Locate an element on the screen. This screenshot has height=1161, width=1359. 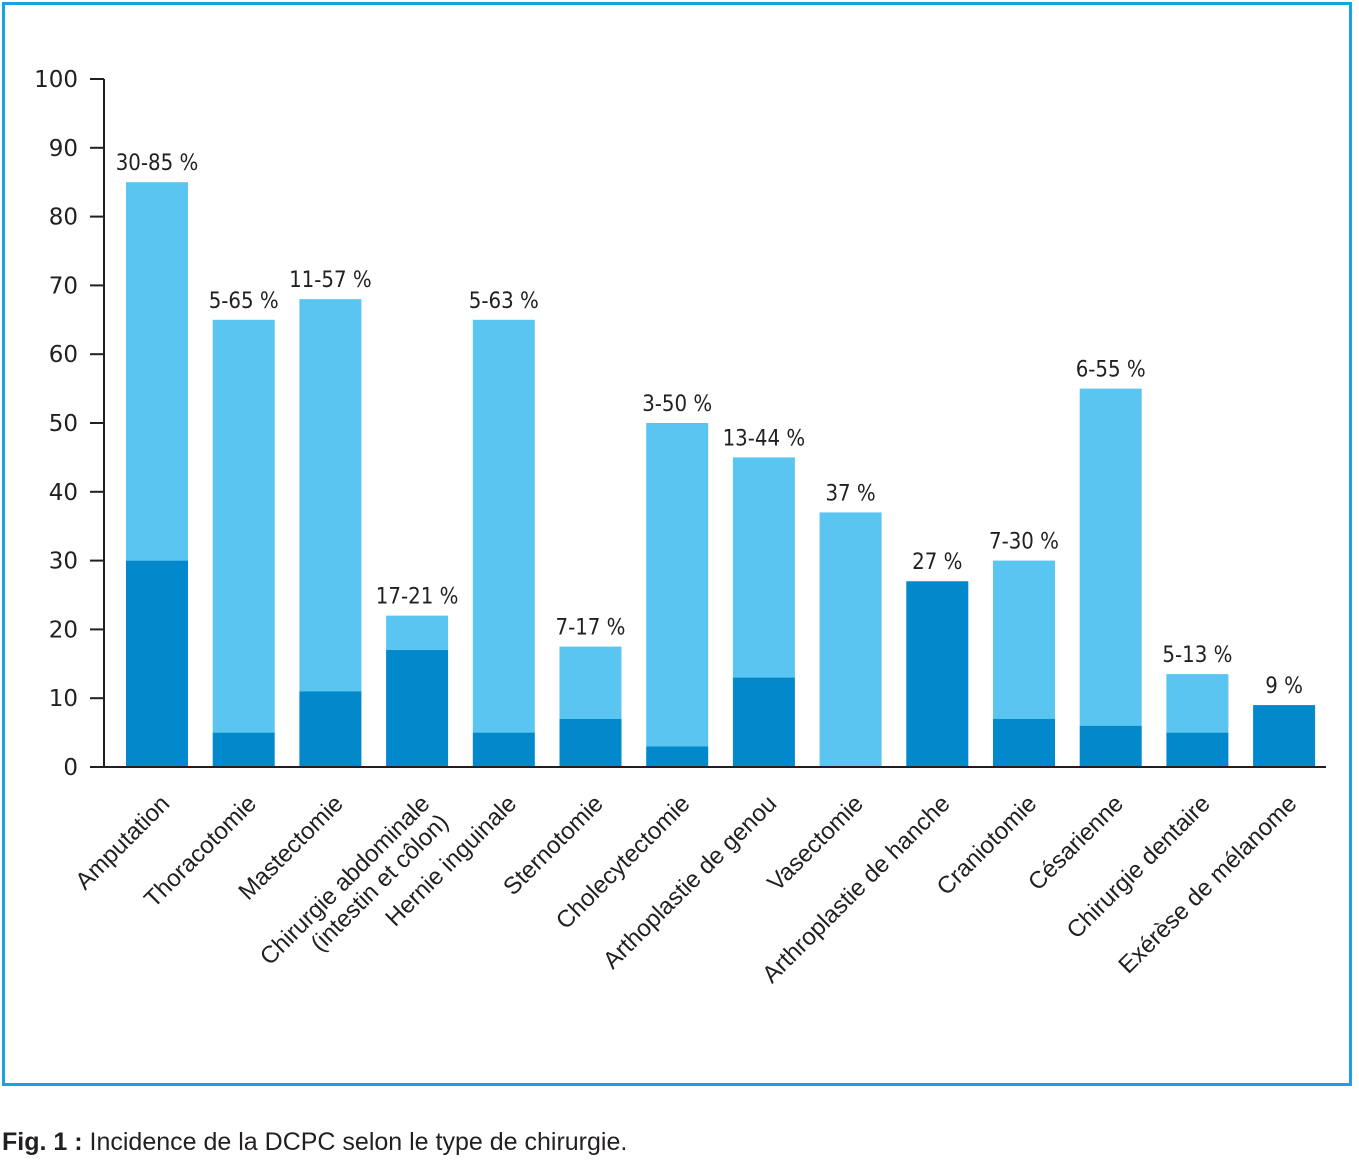
y-tick-label-90: 90 is located at coordinates (63, 149).